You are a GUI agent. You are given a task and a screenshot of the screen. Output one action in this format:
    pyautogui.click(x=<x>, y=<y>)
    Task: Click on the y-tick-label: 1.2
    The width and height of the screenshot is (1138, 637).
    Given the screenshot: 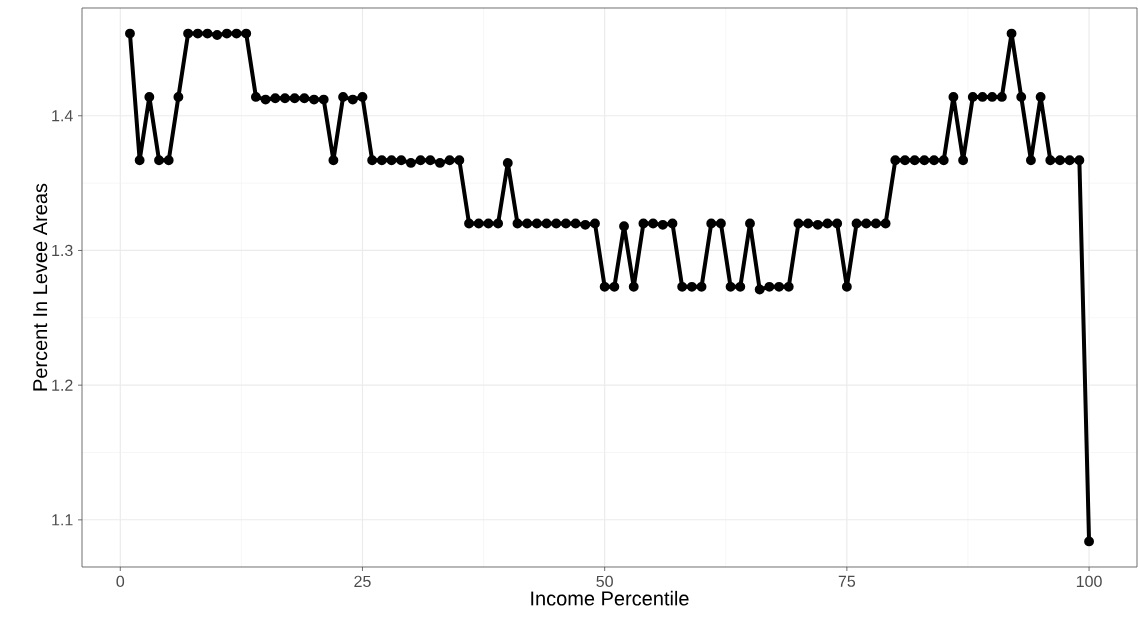 What is the action you would take?
    pyautogui.click(x=62, y=385)
    